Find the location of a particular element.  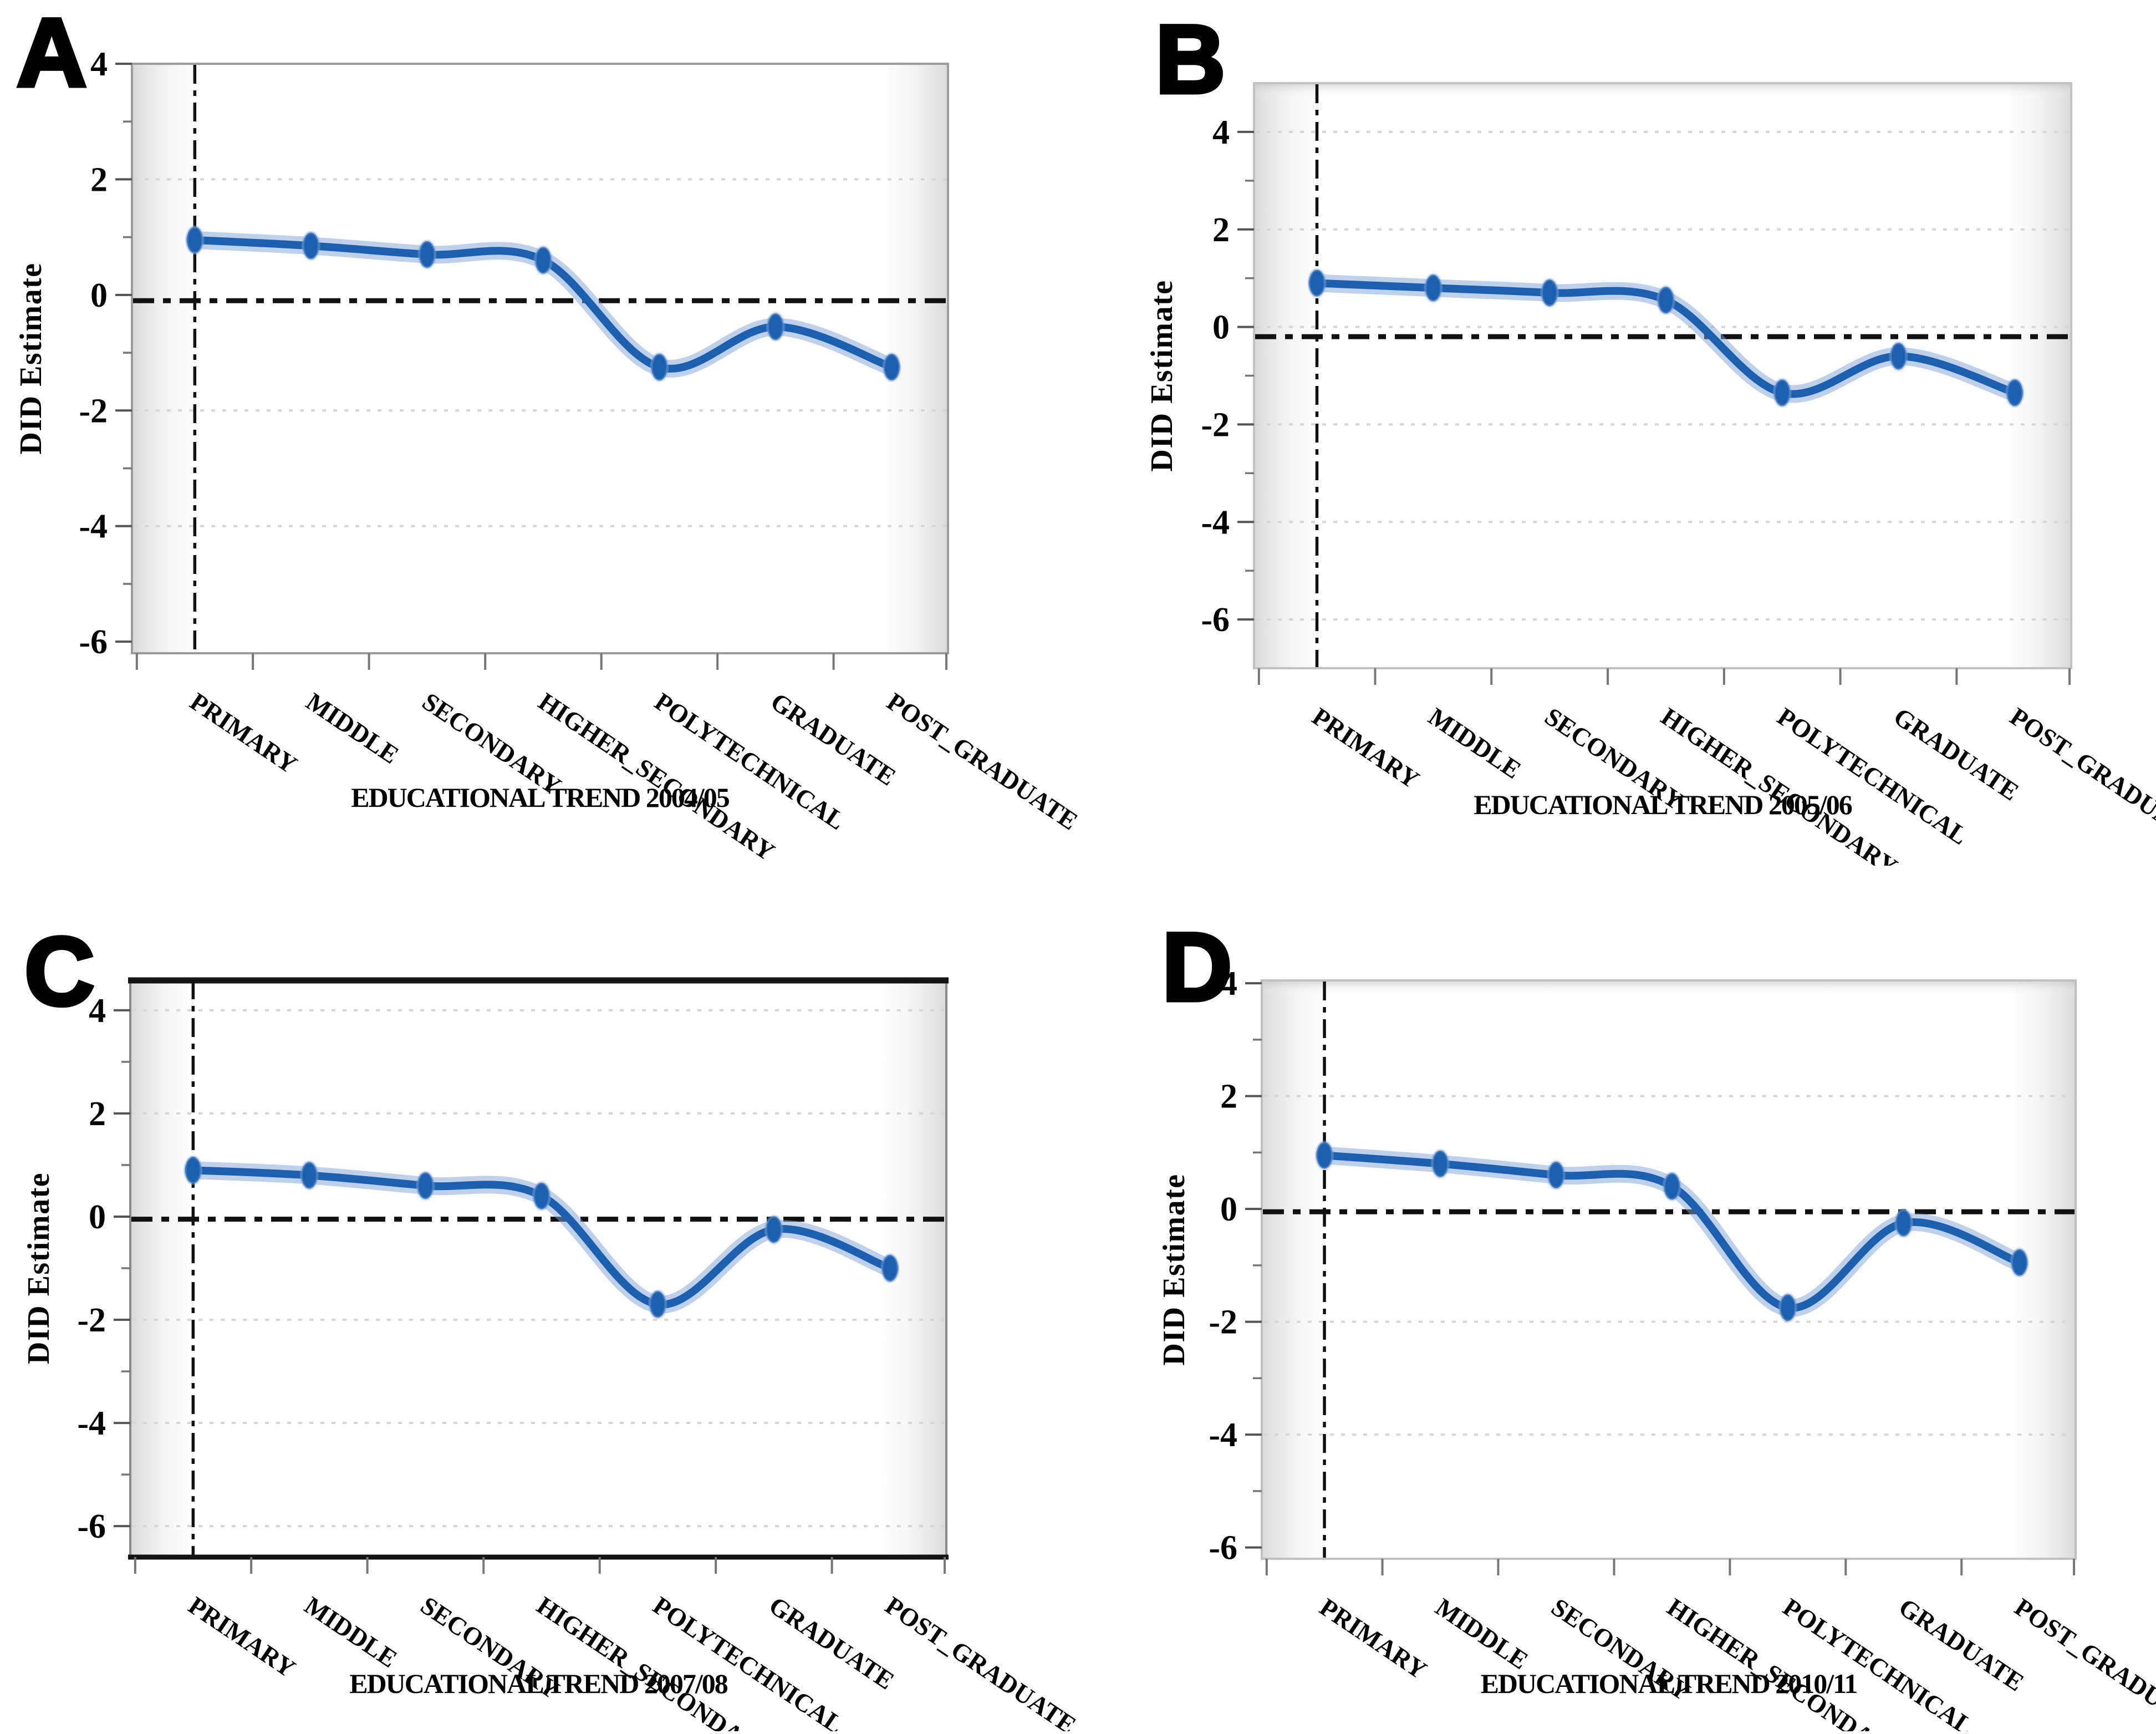

x-axis-title: EDUCATIONAL TREND 2010/11 is located at coordinates (1669, 1683).